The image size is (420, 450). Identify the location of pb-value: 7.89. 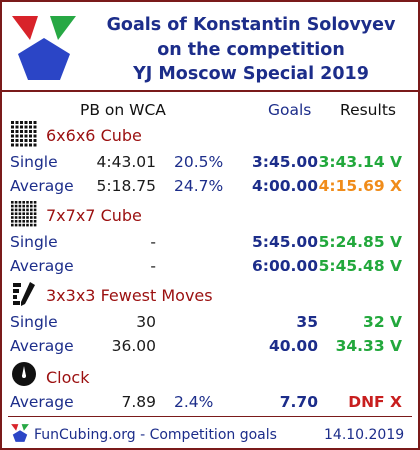
(138, 402).